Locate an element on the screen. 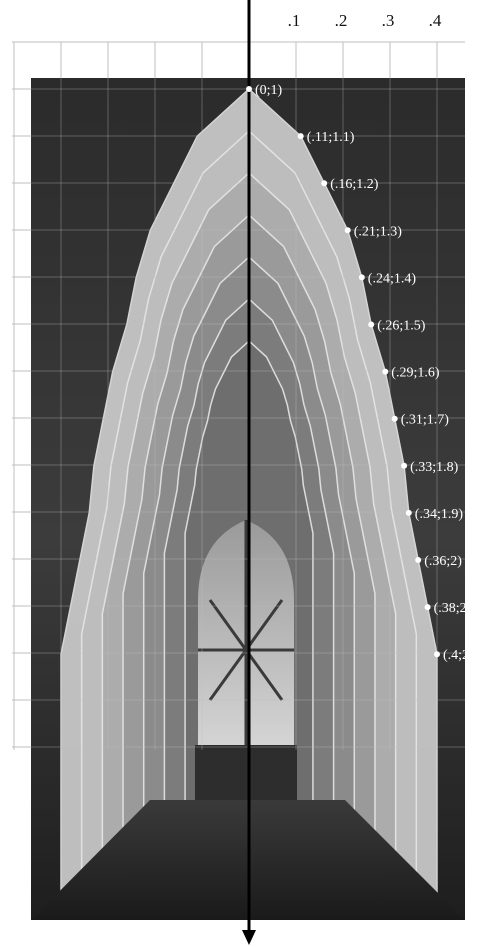  point-label: (.26;1.5) is located at coordinates (401, 326).